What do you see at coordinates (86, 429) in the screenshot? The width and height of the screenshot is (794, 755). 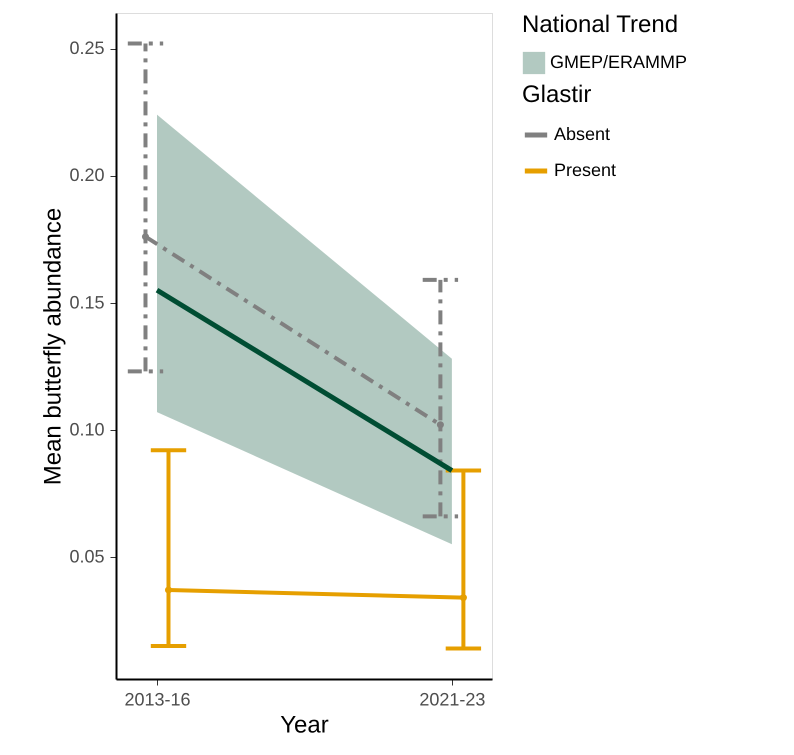 I see `y-tick-label: 0.10` at bounding box center [86, 429].